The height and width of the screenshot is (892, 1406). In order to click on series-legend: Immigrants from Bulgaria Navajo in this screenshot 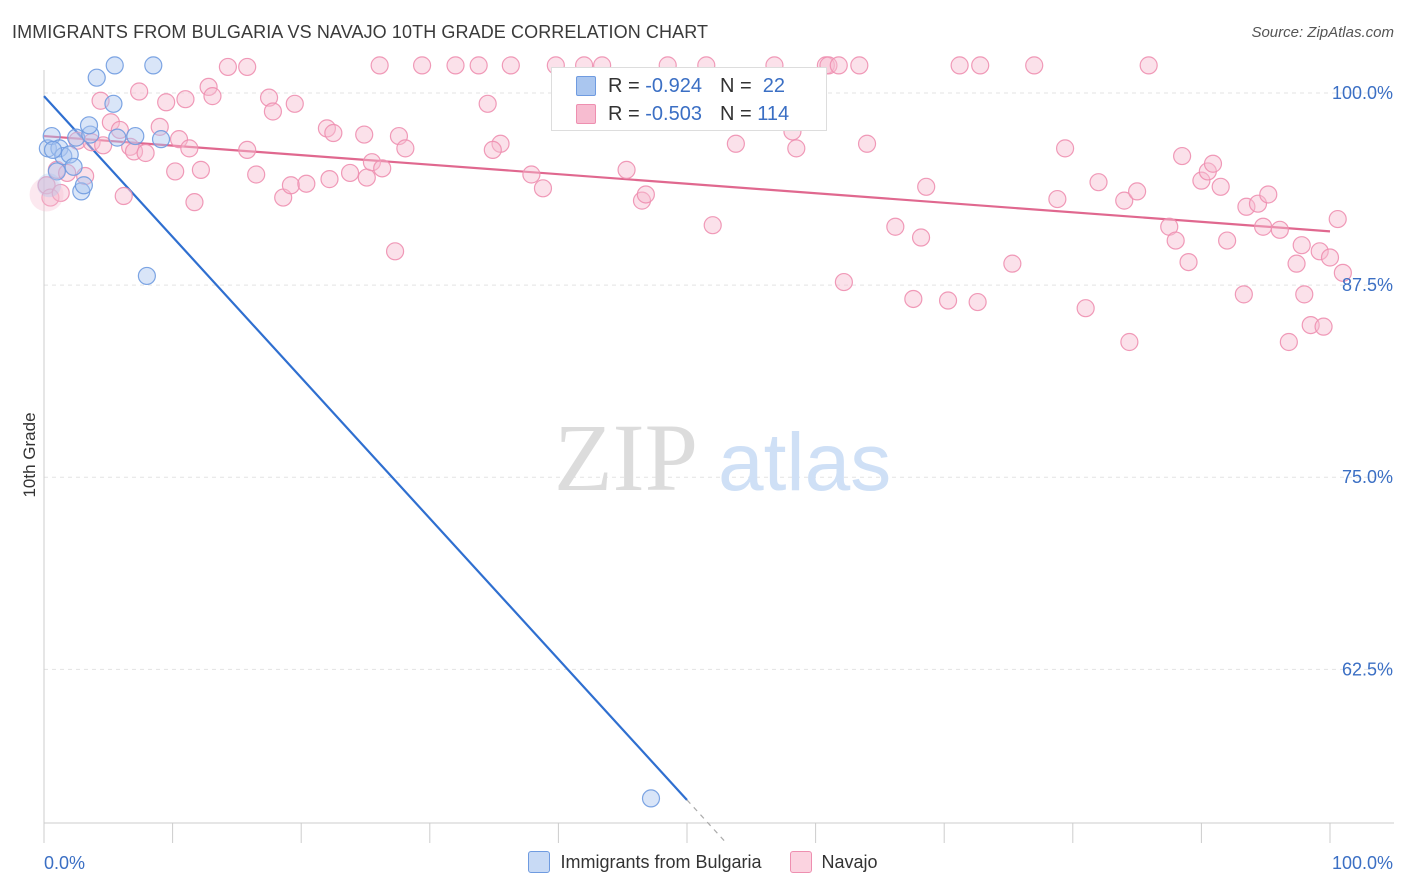, I will do `click(703, 862)`.